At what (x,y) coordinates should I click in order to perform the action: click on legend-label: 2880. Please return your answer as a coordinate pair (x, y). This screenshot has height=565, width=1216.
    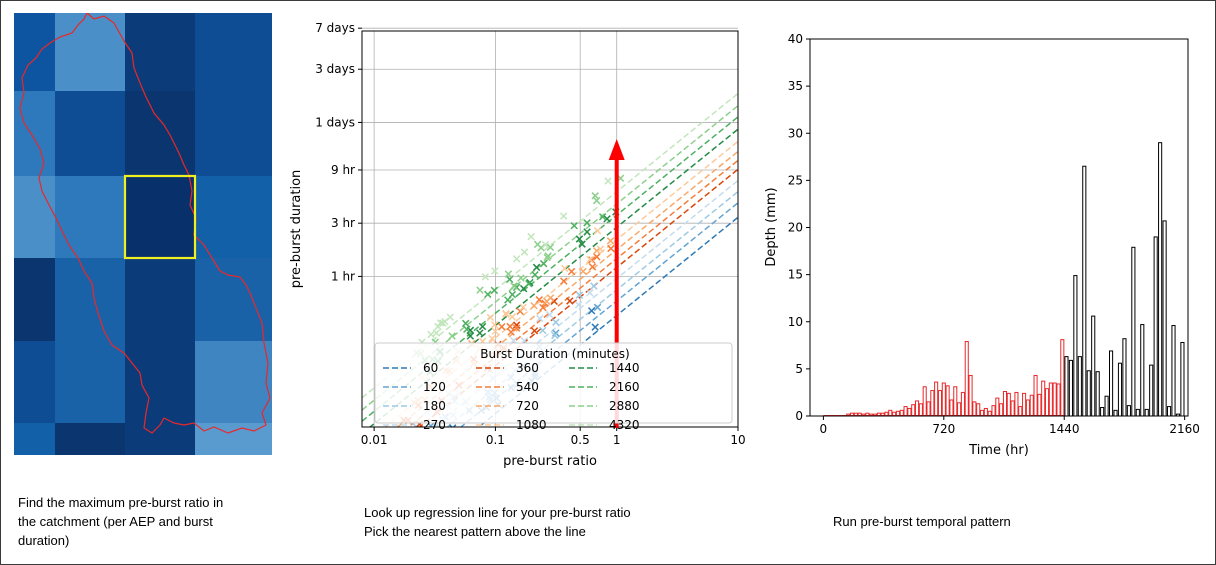
    Looking at the image, I should click on (624, 406).